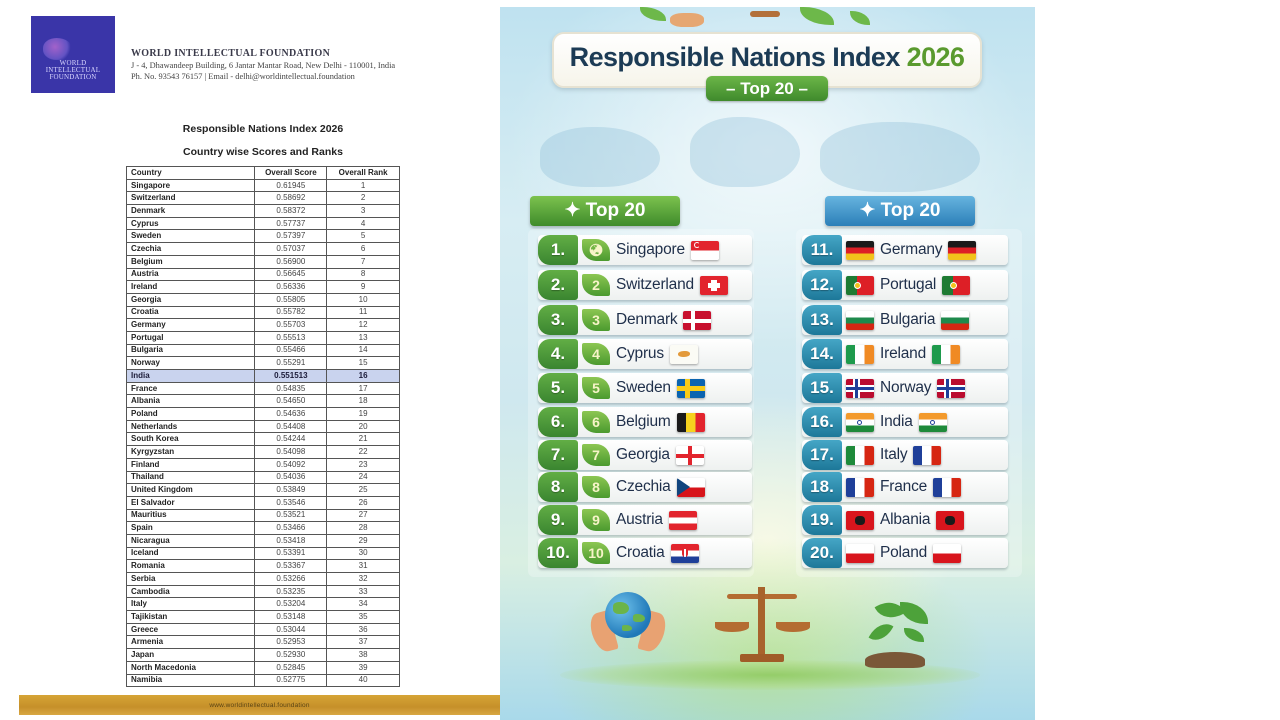 Image resolution: width=1280 pixels, height=720 pixels. I want to click on flag-al-icon, so click(860, 520).